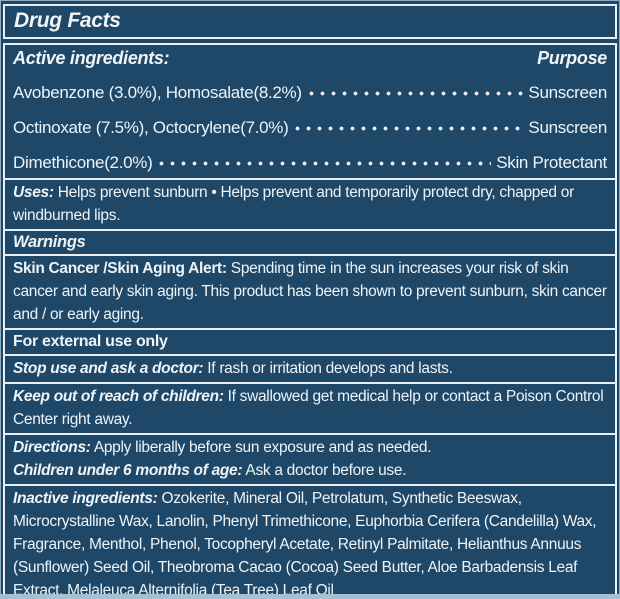  Describe the element at coordinates (572, 58) in the screenshot. I see `purpose-heading: Purpose` at that location.